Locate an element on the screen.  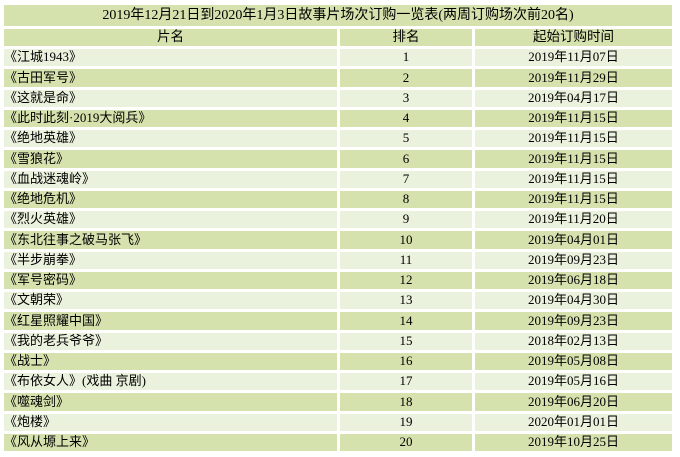
rank-cell: 12 is located at coordinates (406, 280).